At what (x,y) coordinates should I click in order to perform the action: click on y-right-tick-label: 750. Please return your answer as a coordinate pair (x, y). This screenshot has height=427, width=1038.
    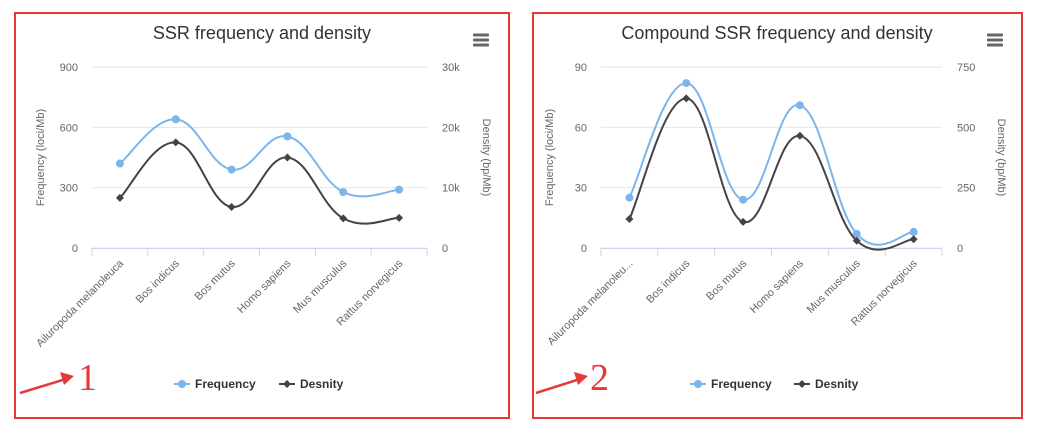
    Looking at the image, I should click on (966, 68).